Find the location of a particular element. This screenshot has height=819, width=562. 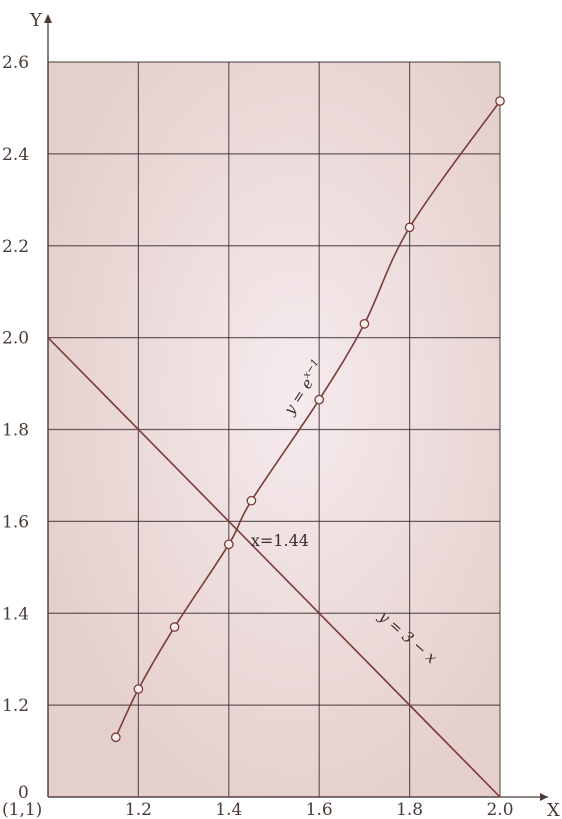

x-axis-label: X is located at coordinates (553, 809).